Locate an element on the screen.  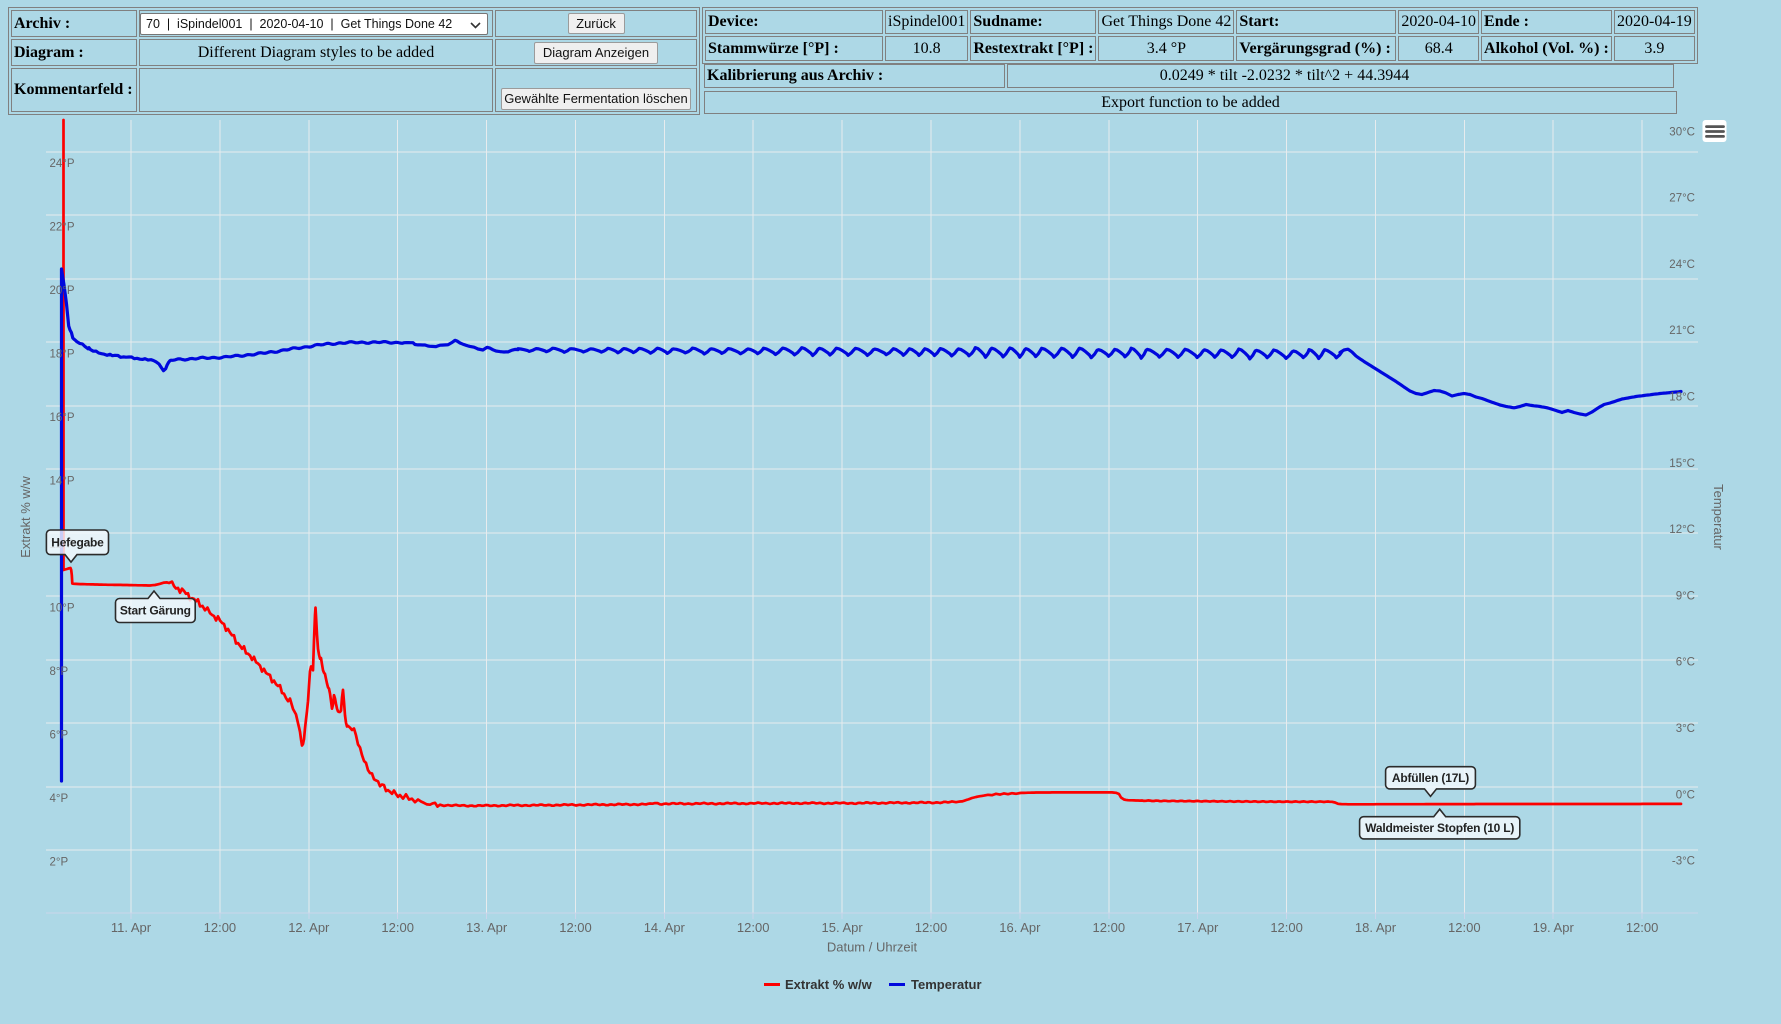
svg-text: -3°C is located at coordinates (1683, 862).